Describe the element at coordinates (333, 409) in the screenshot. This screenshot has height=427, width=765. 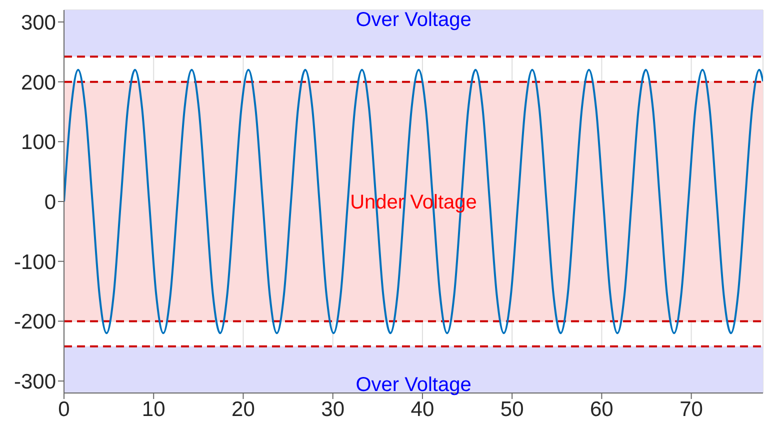
I see `x-tick-label: 30` at that location.